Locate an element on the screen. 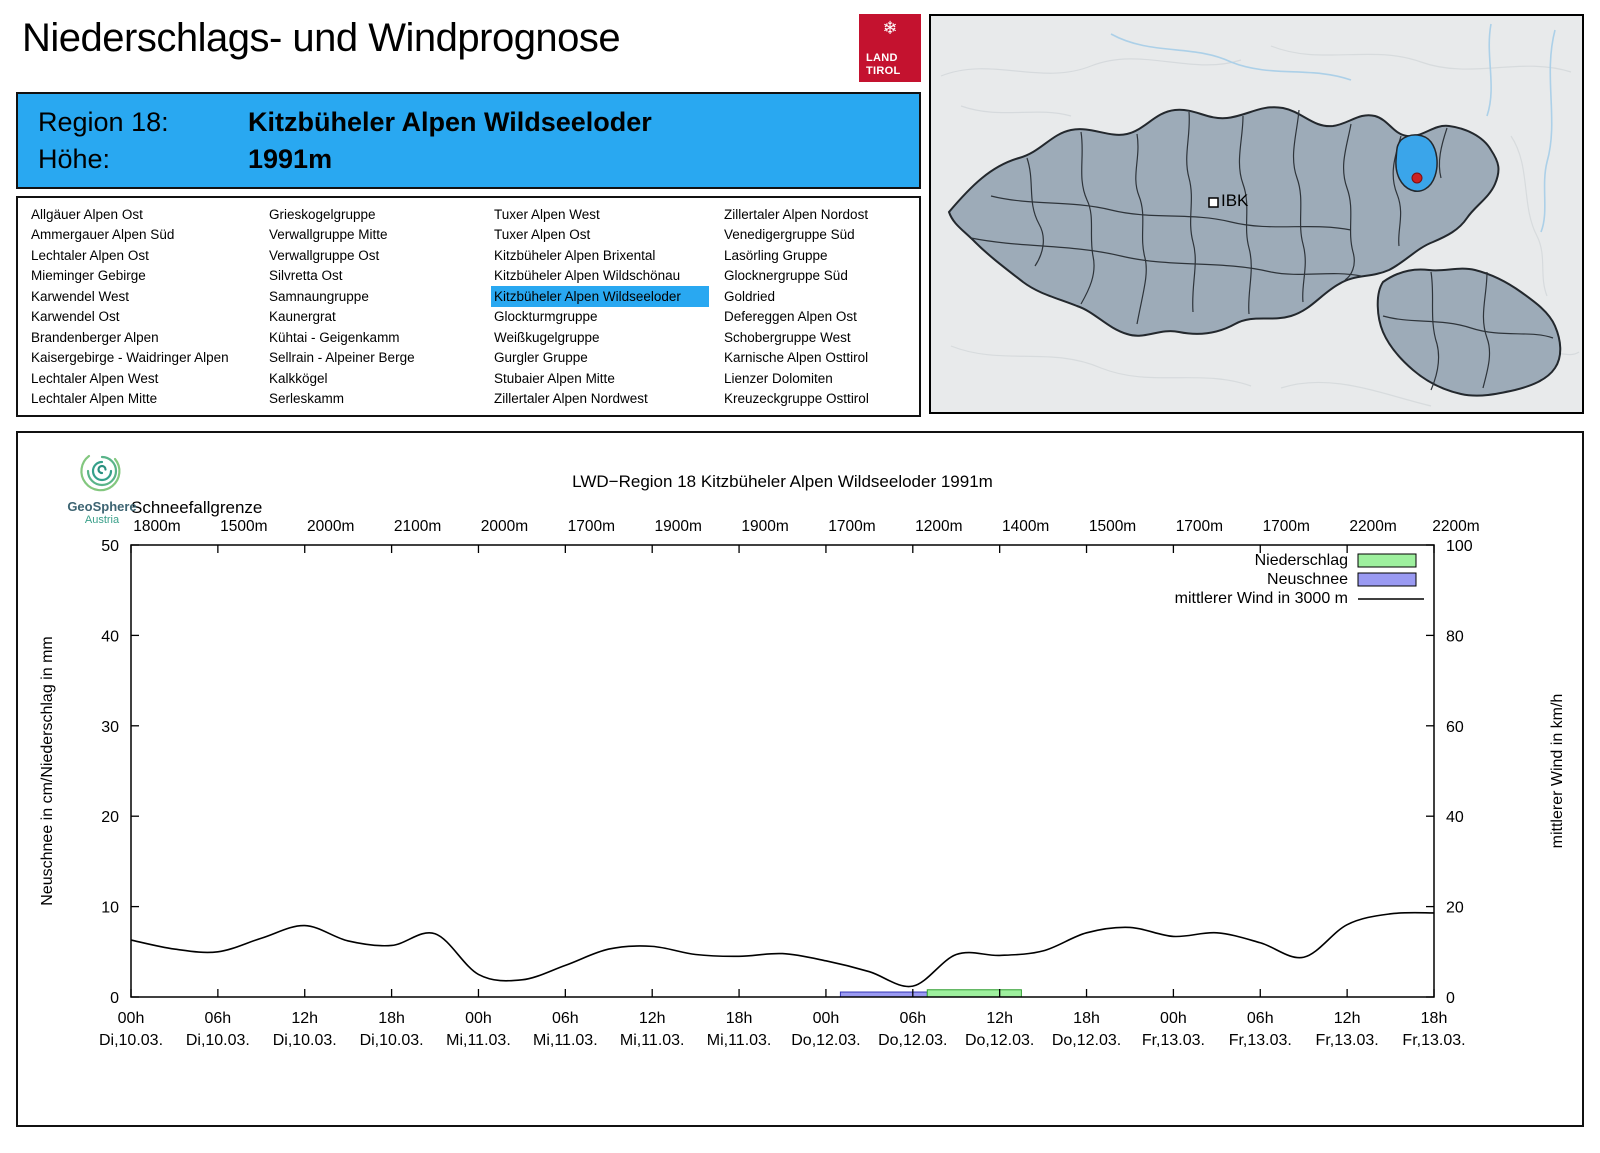  region-list-item: Kitzbüheler Alpen Wildschönau is located at coordinates (587, 276).